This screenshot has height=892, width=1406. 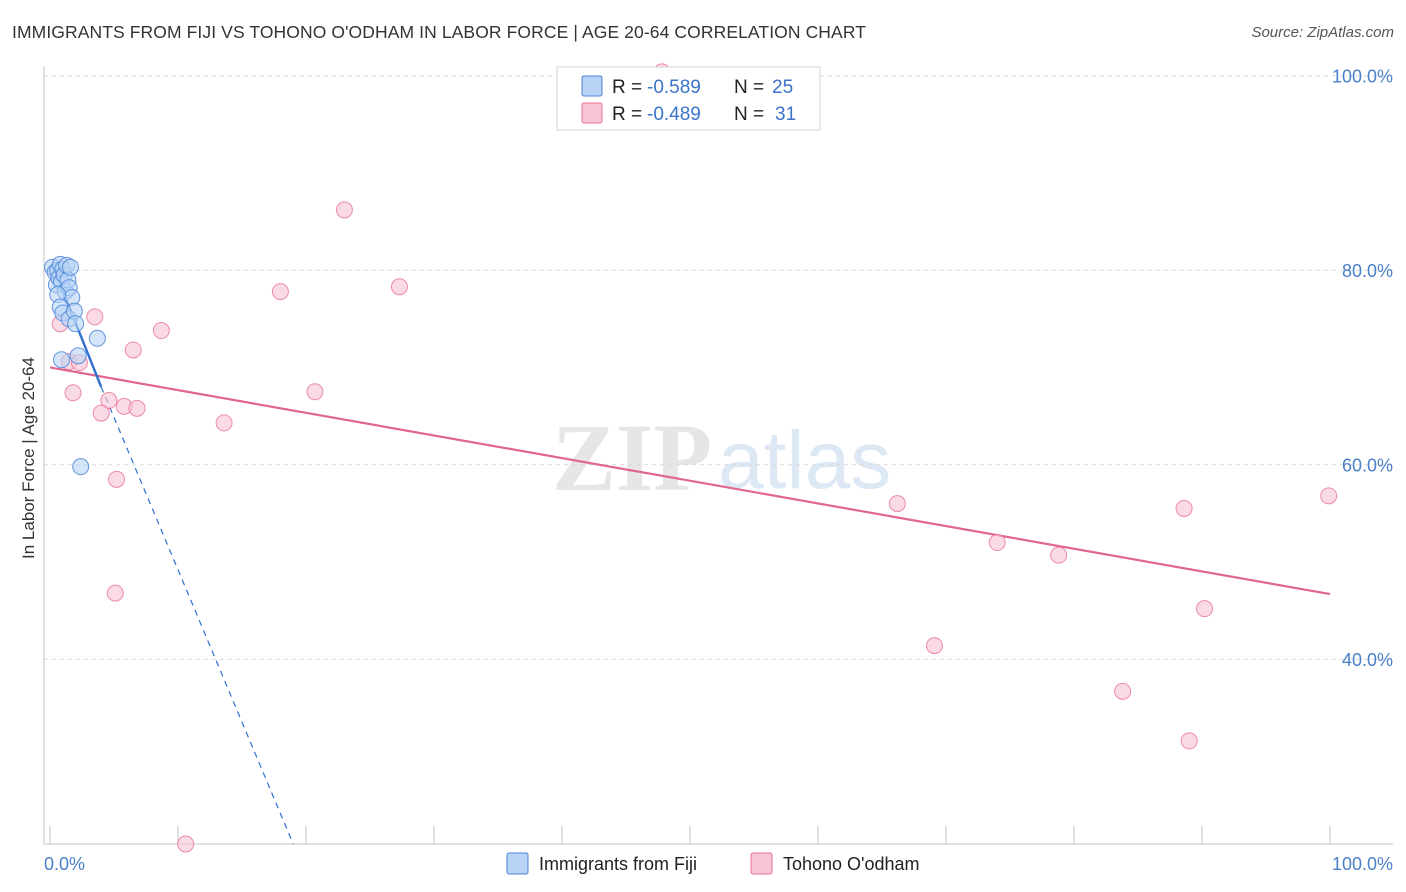 What do you see at coordinates (1362, 368) in the screenshot?
I see `y-tick-labels: 100.0% 80.0% 60.0% 40.0%` at bounding box center [1362, 368].